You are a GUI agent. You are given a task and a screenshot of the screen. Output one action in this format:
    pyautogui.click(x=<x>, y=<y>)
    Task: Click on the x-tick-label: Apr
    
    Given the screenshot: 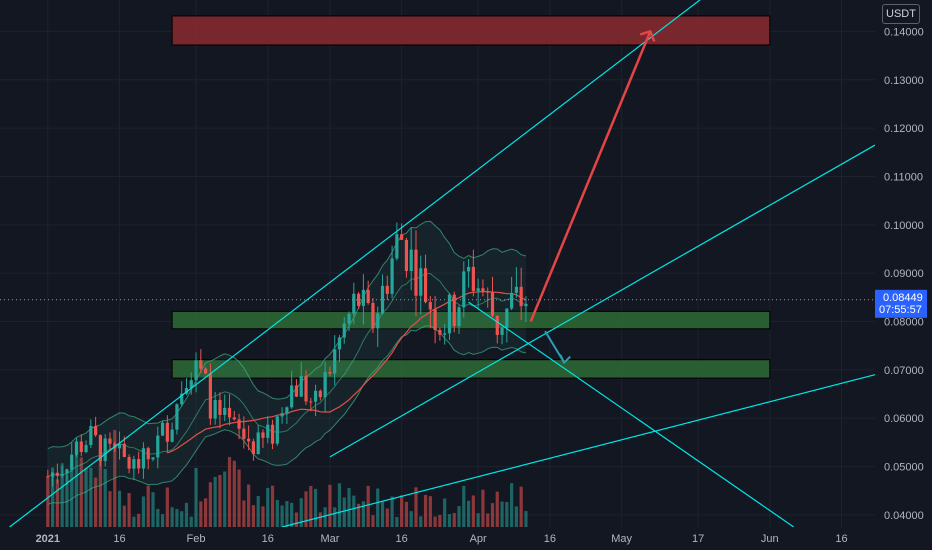 What is the action you would take?
    pyautogui.click(x=478, y=539)
    